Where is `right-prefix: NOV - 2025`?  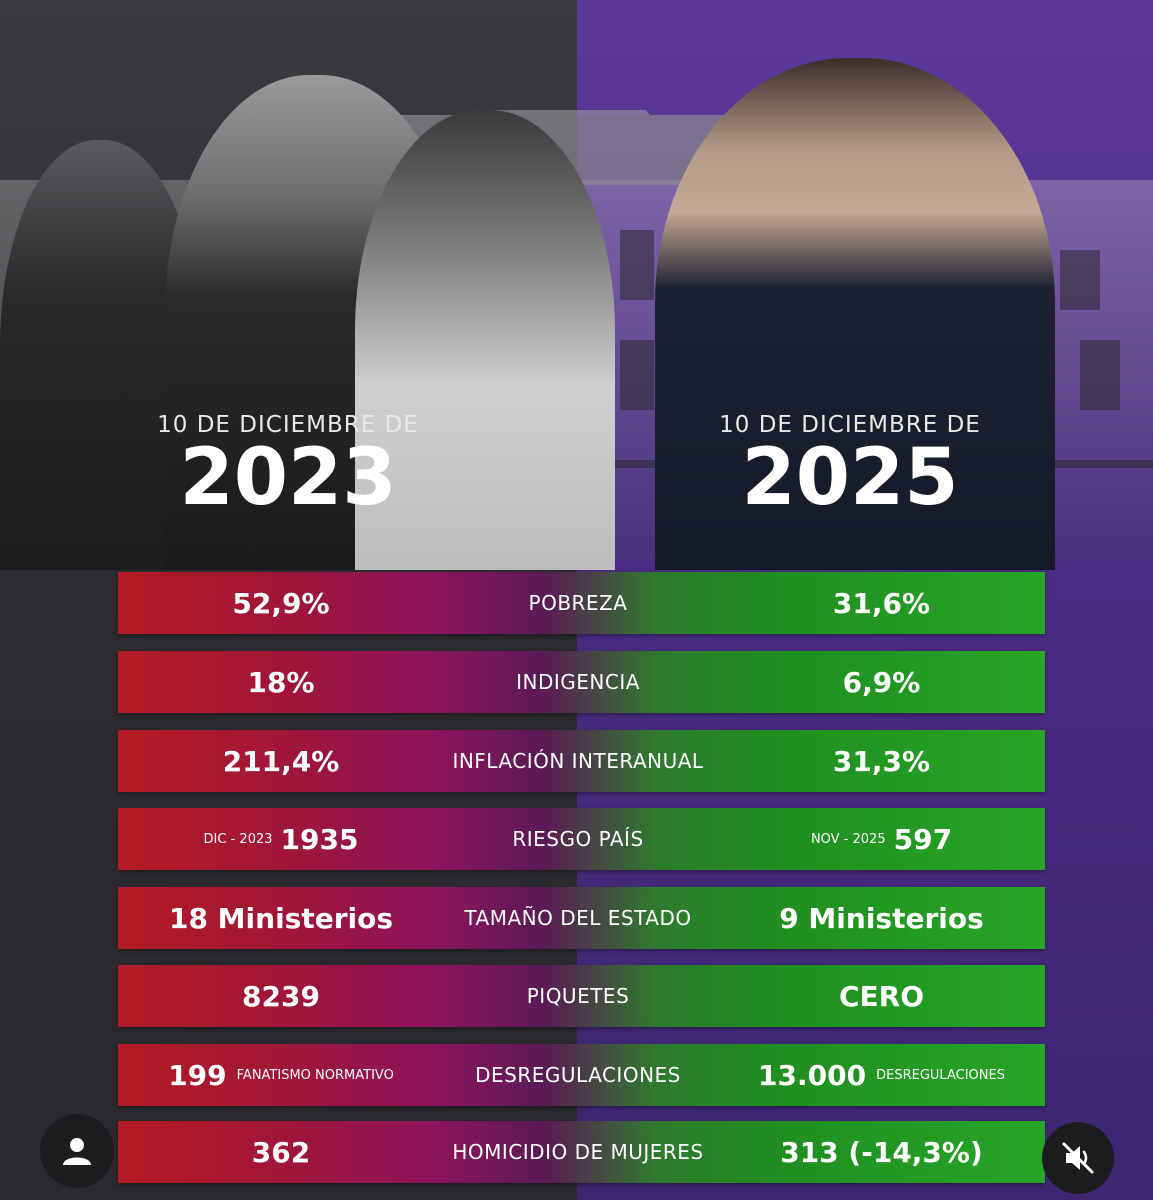 right-prefix: NOV - 2025 is located at coordinates (848, 839).